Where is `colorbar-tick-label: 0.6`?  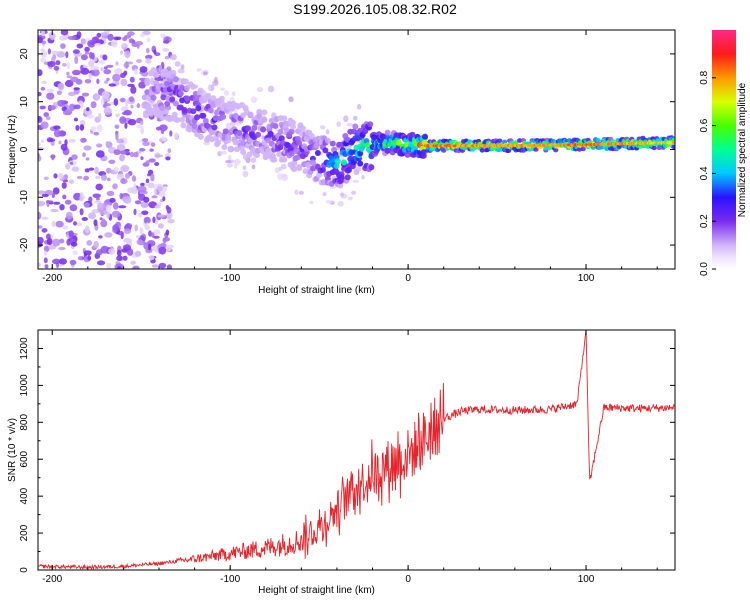 colorbar-tick-label: 0.6 is located at coordinates (704, 125).